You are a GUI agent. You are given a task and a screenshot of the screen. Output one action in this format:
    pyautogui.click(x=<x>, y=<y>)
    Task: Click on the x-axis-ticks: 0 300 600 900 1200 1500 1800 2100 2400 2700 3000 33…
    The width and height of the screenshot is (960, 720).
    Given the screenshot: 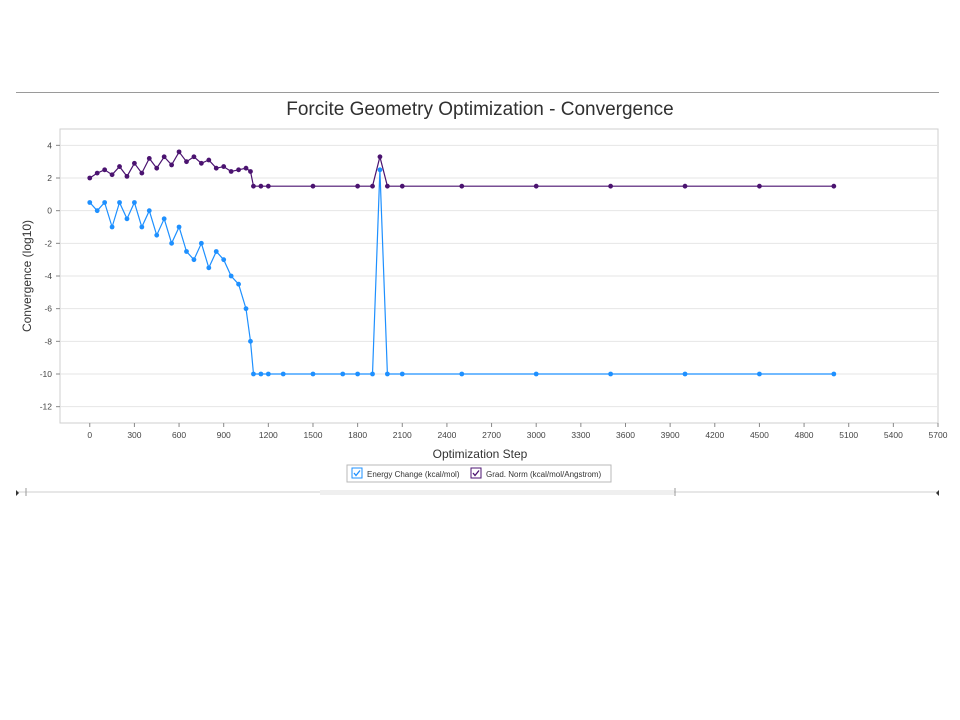 What is the action you would take?
    pyautogui.click(x=517, y=431)
    